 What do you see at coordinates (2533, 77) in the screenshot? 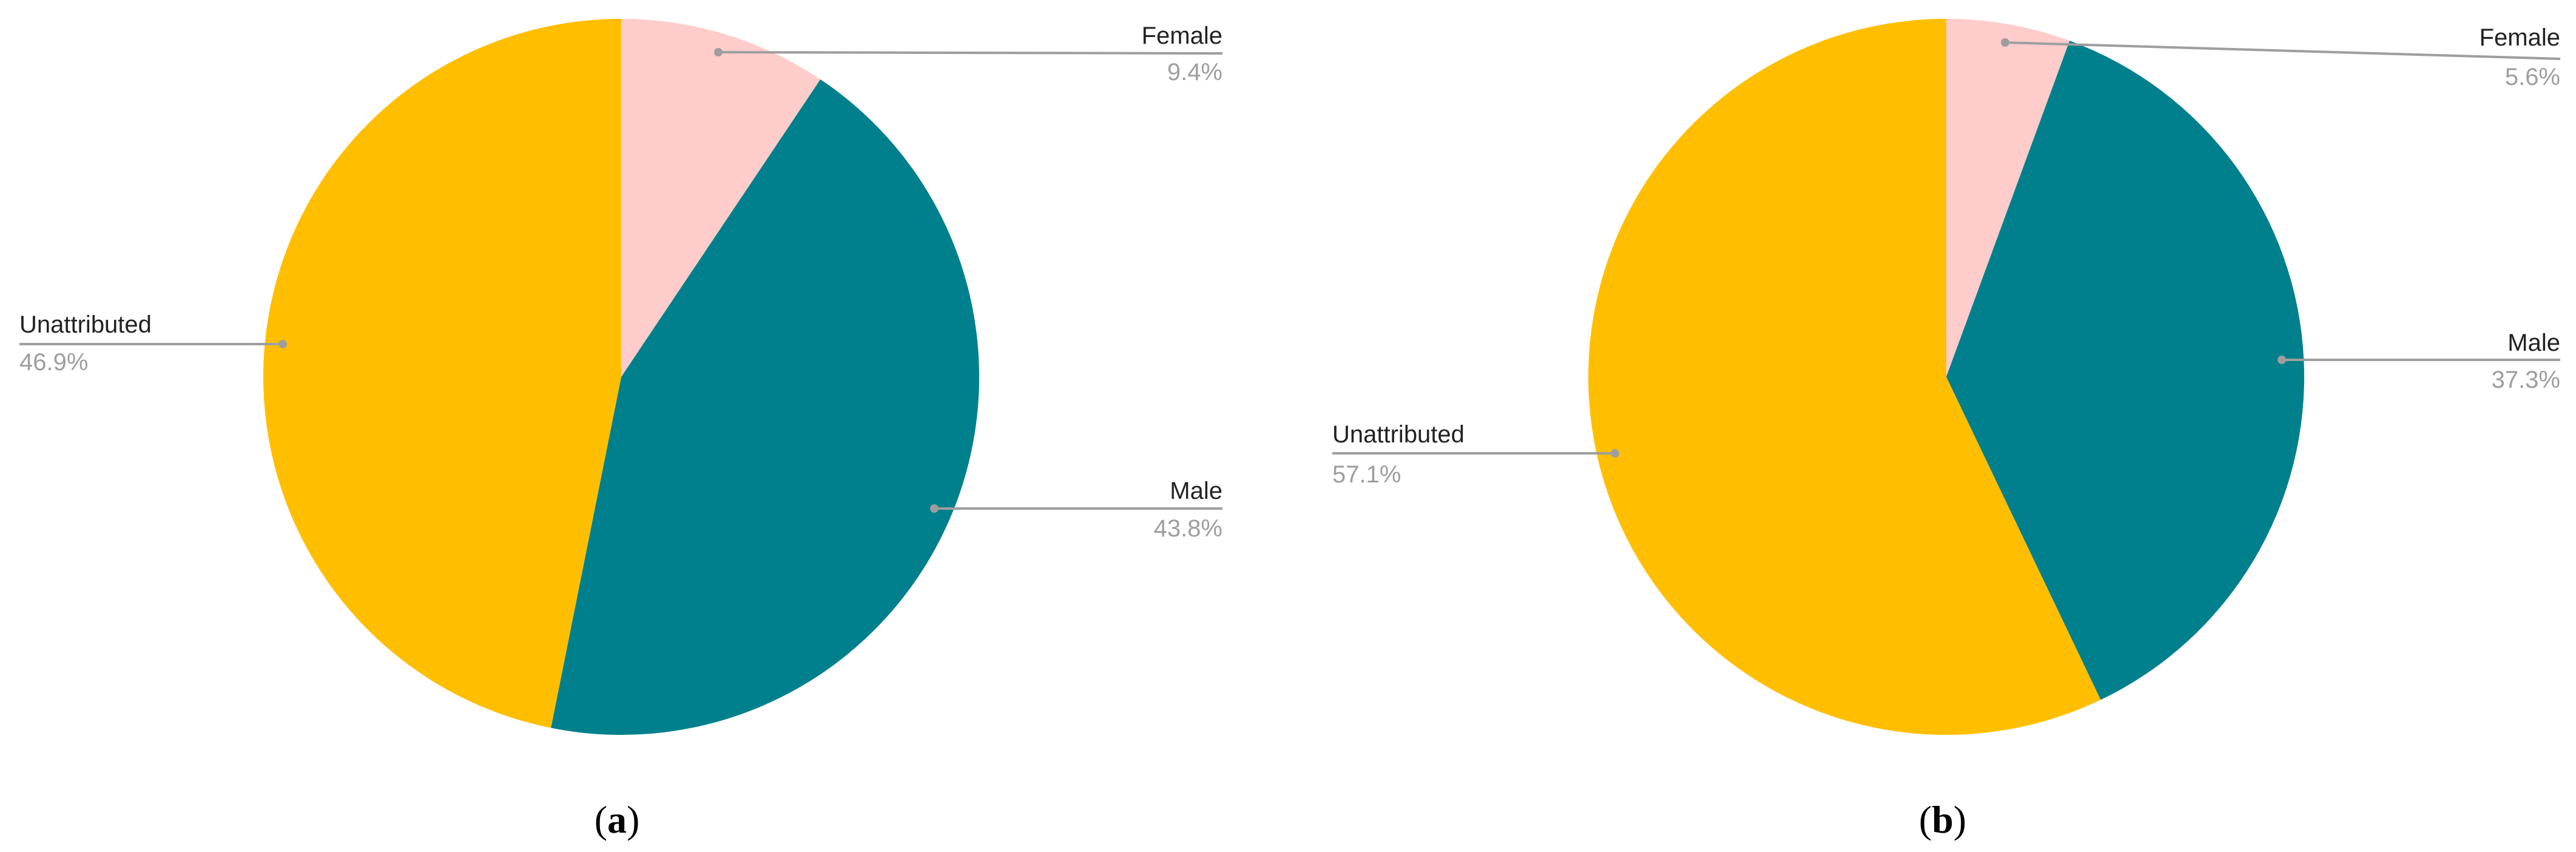
I see `slice-value-female-b: 5.6%` at bounding box center [2533, 77].